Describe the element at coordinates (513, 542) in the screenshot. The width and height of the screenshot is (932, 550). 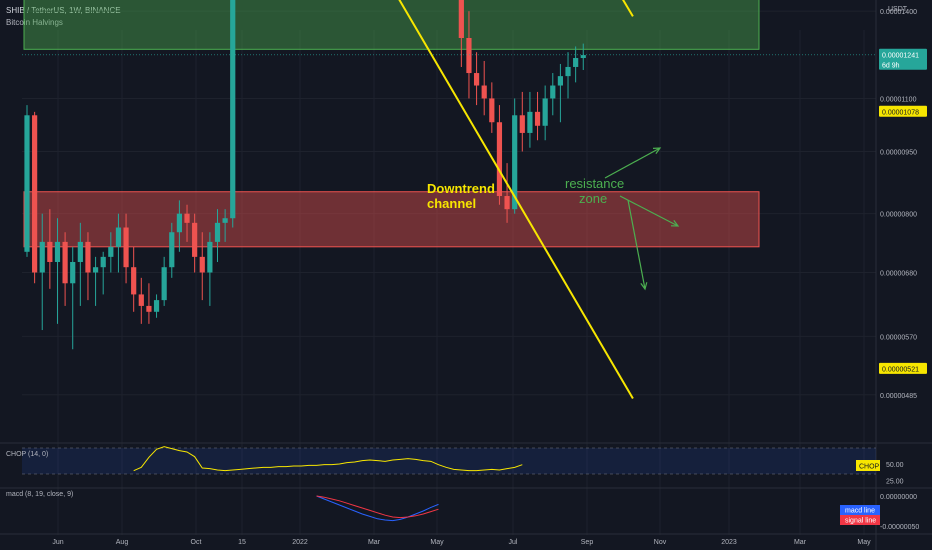
I see `time-tick-label: Jul` at that location.